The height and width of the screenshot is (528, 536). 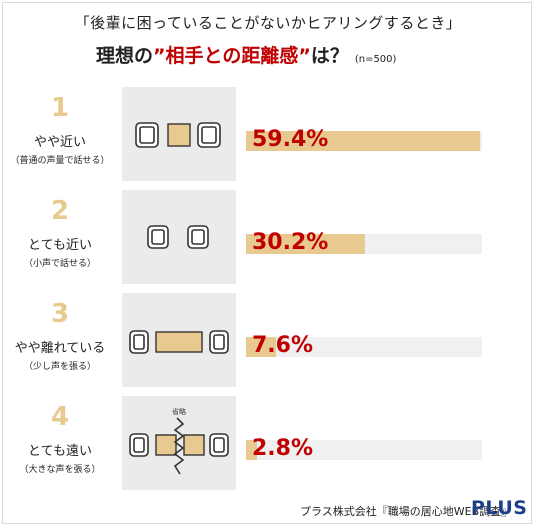 What do you see at coordinates (59, 264) in the screenshot?
I see `category-note: （小声で話せる）` at bounding box center [59, 264].